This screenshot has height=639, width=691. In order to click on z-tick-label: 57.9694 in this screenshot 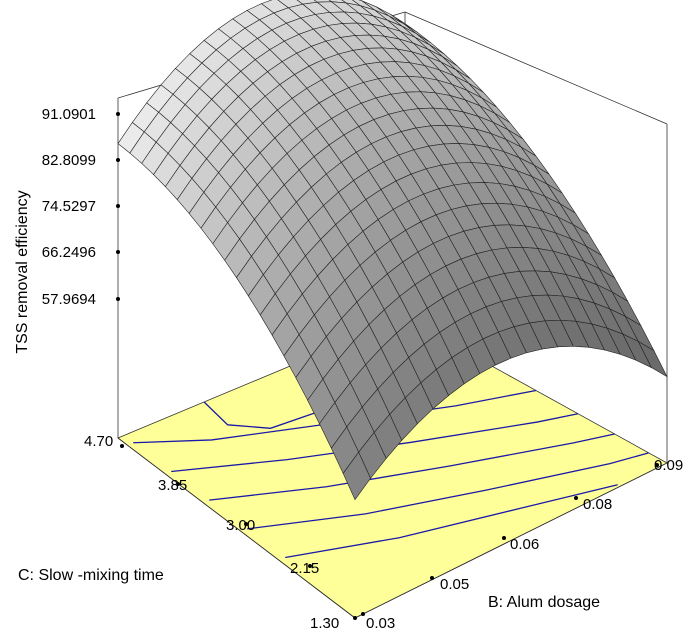, I will do `click(69, 299)`.